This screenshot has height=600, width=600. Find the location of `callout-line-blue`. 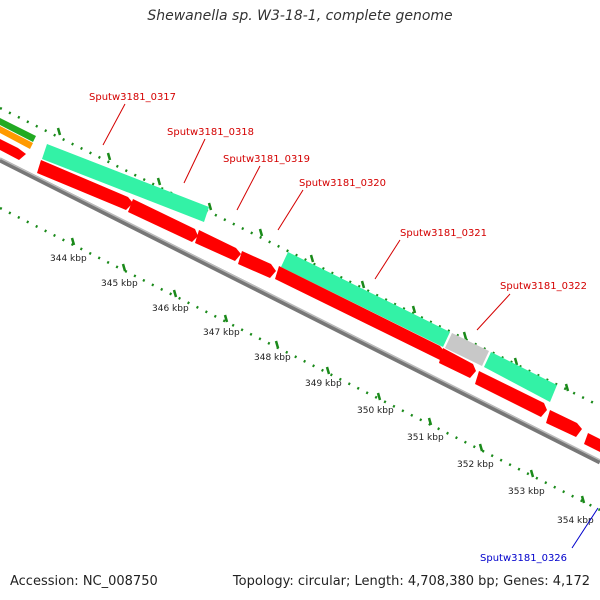

callout-line-blue is located at coordinates (585, 528).